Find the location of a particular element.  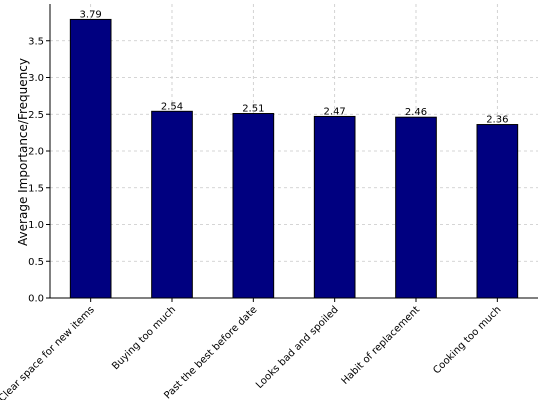

data-label: 3.79 is located at coordinates (91, 14).